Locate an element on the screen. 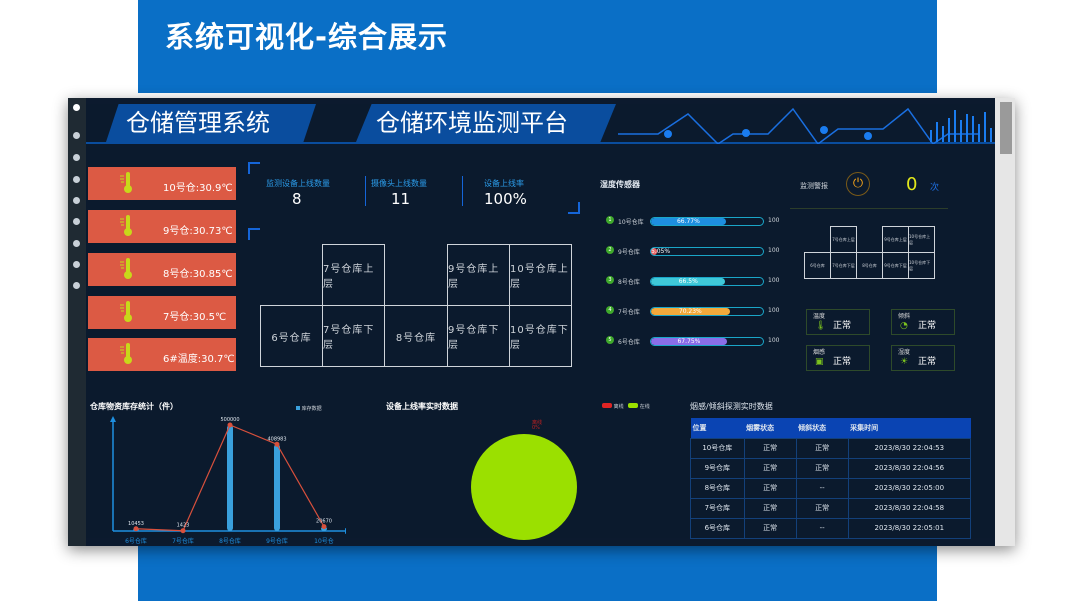 This screenshot has height=601, width=1080. room-9-upper: 9号仓库上层 is located at coordinates (478, 275).